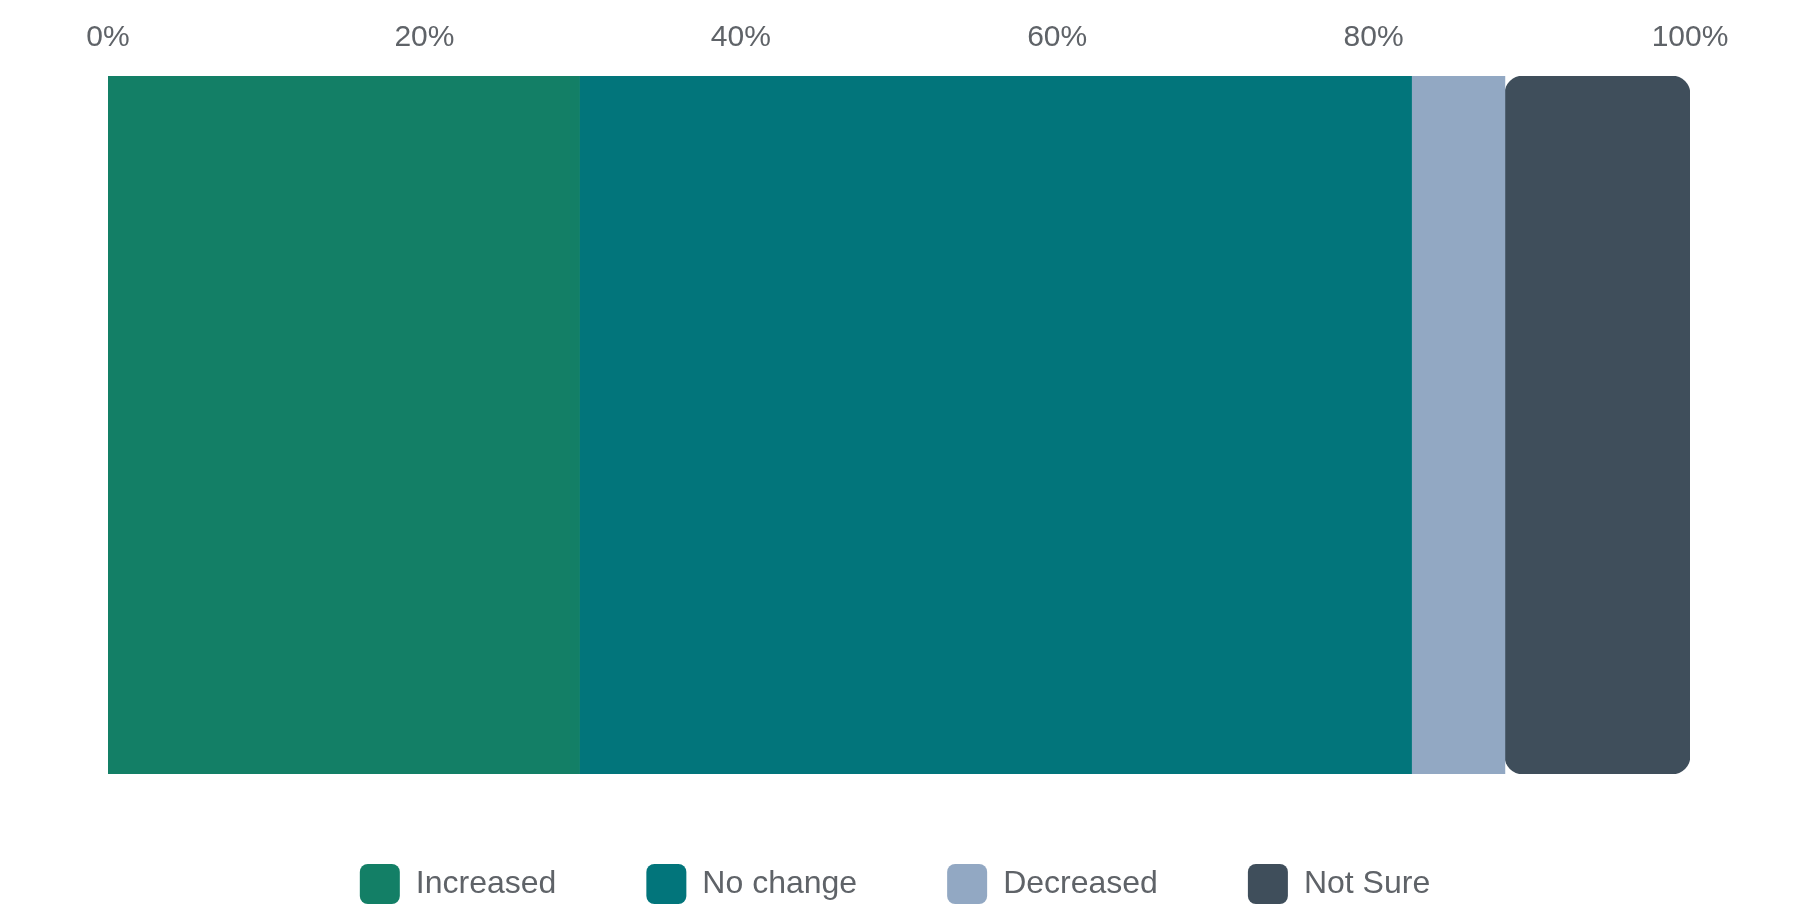 This screenshot has height=924, width=1800. What do you see at coordinates (424, 36) in the screenshot?
I see `x-tick-label: 20%` at bounding box center [424, 36].